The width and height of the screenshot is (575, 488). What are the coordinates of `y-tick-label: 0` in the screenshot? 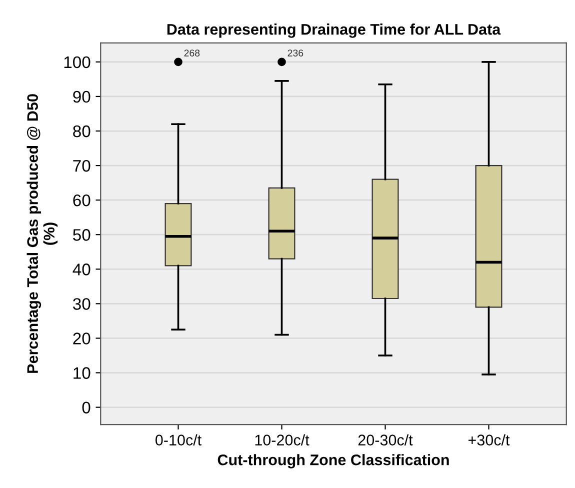 It's located at (86, 408).